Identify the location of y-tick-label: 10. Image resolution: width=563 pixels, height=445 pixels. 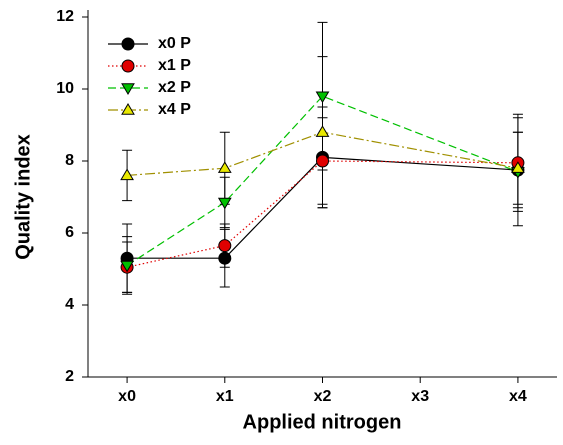
(65, 88).